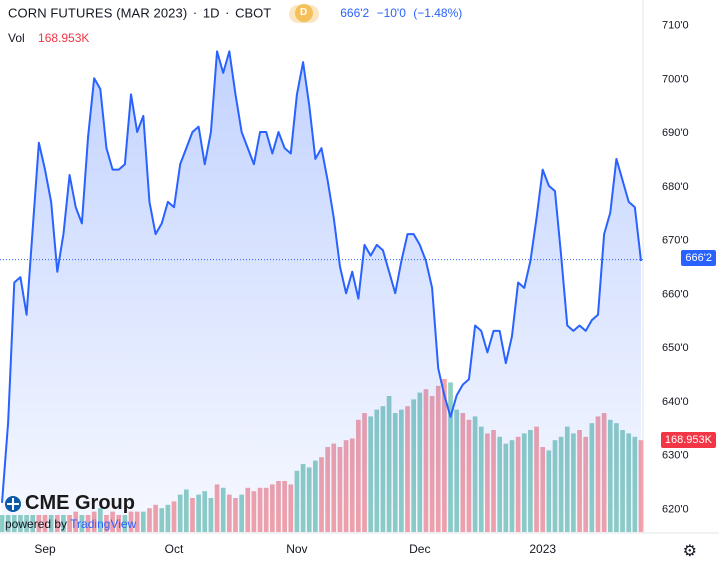 Image resolution: width=719 pixels, height=564 pixels. Describe the element at coordinates (296, 549) in the screenshot. I see `x-tick-label: Nov` at that location.